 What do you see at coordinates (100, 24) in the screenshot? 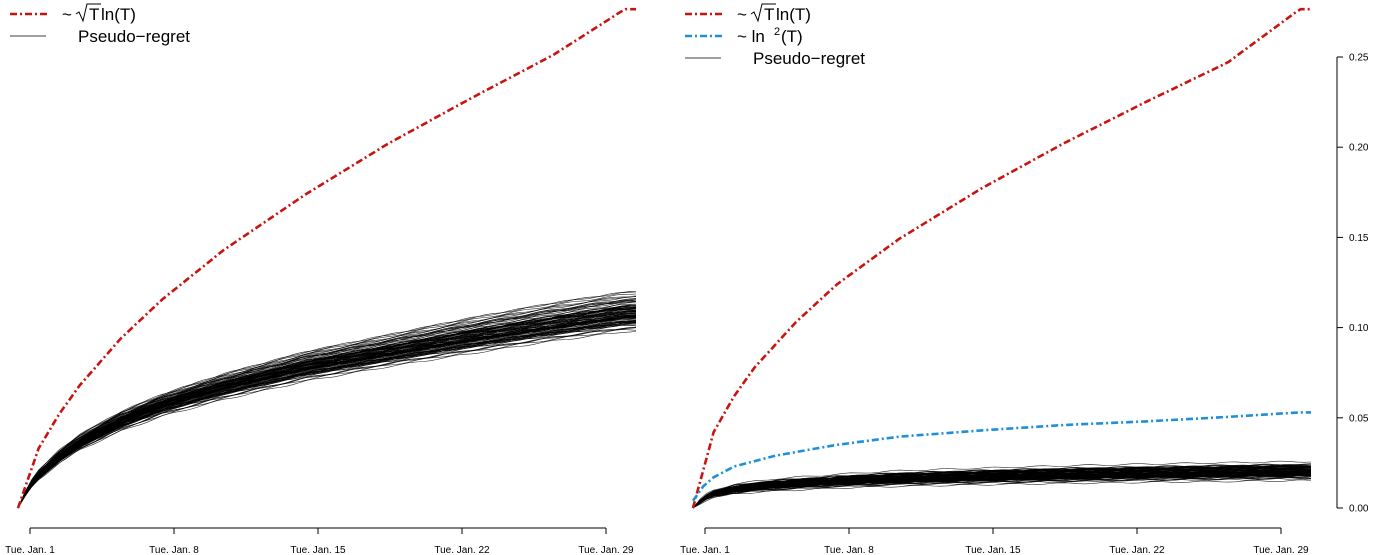
I see `legend: ~ T ln(T) Pseudo−regret` at bounding box center [100, 24].